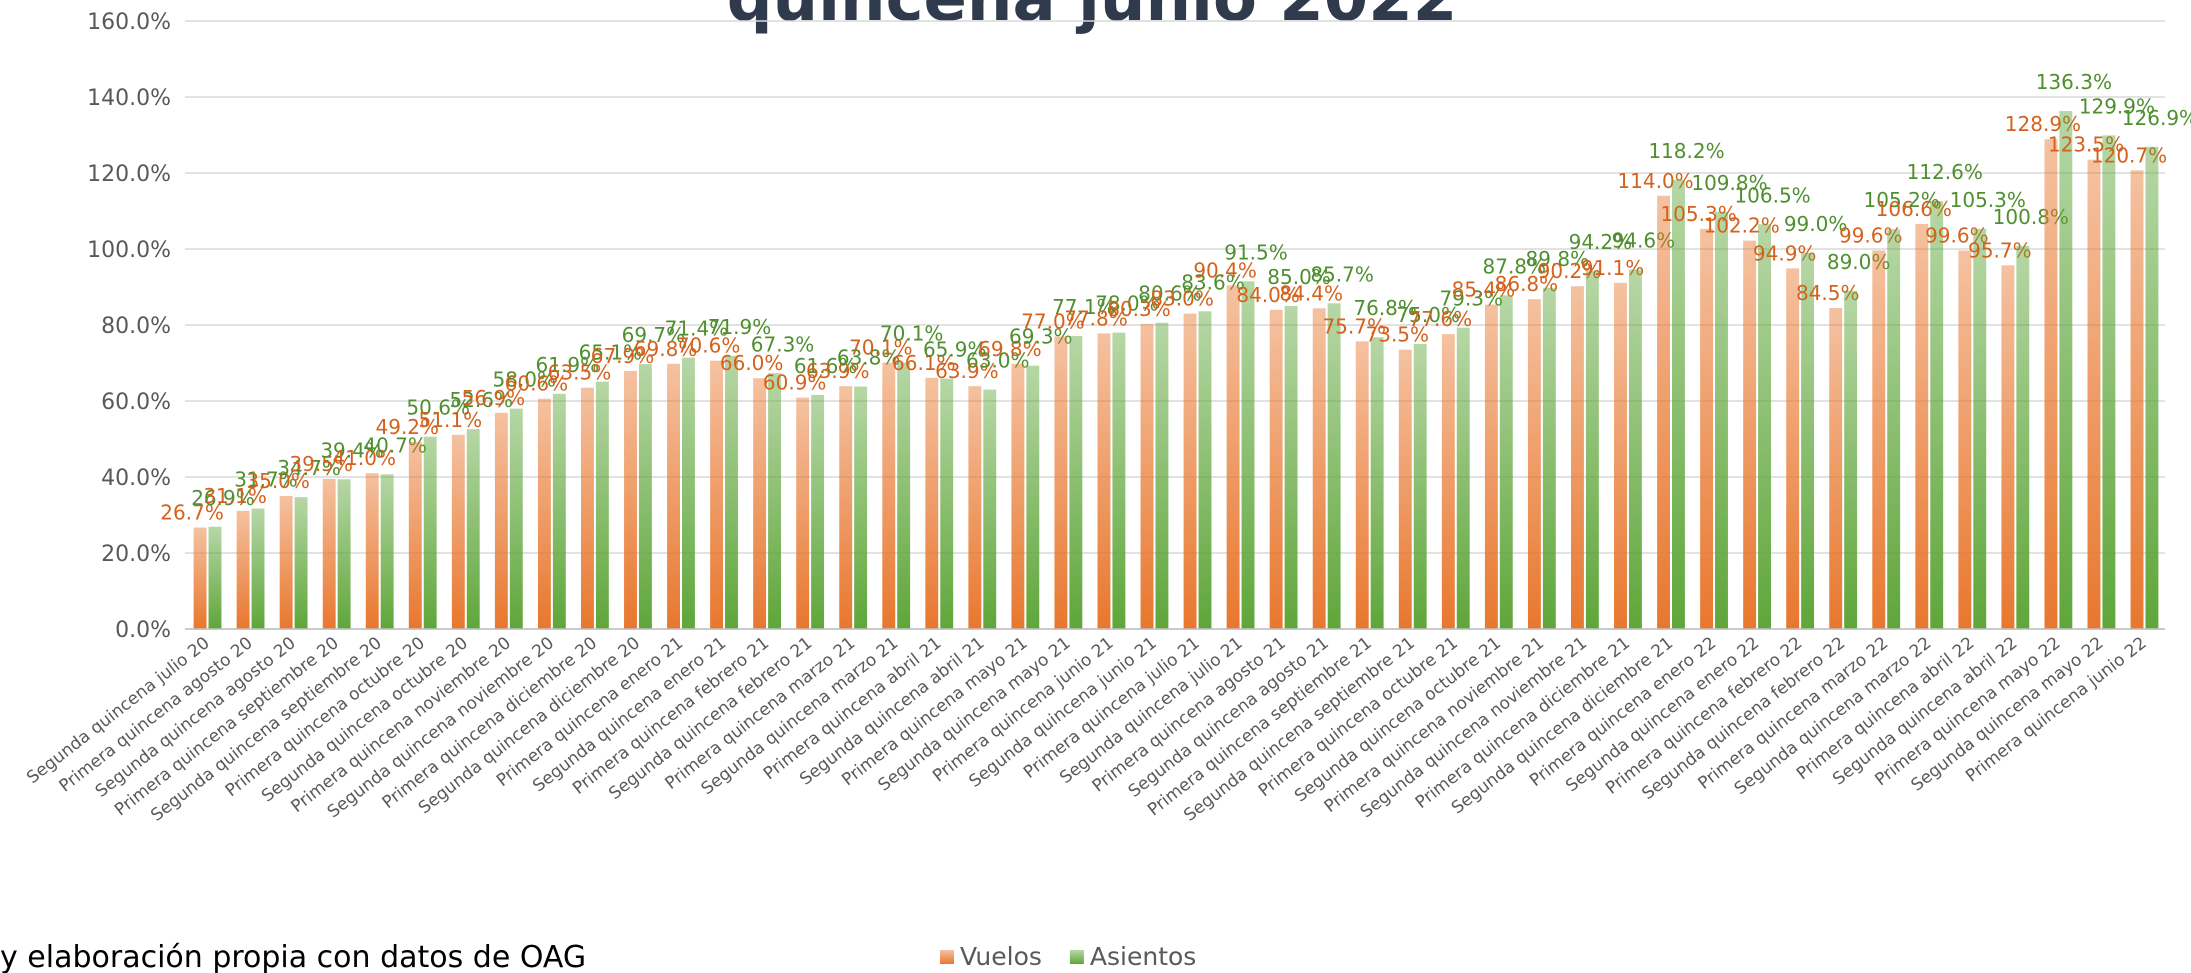 The image size is (2191, 973). What do you see at coordinates (1558, 259) in the screenshot?
I see `value-label: 89.8%` at bounding box center [1558, 259].